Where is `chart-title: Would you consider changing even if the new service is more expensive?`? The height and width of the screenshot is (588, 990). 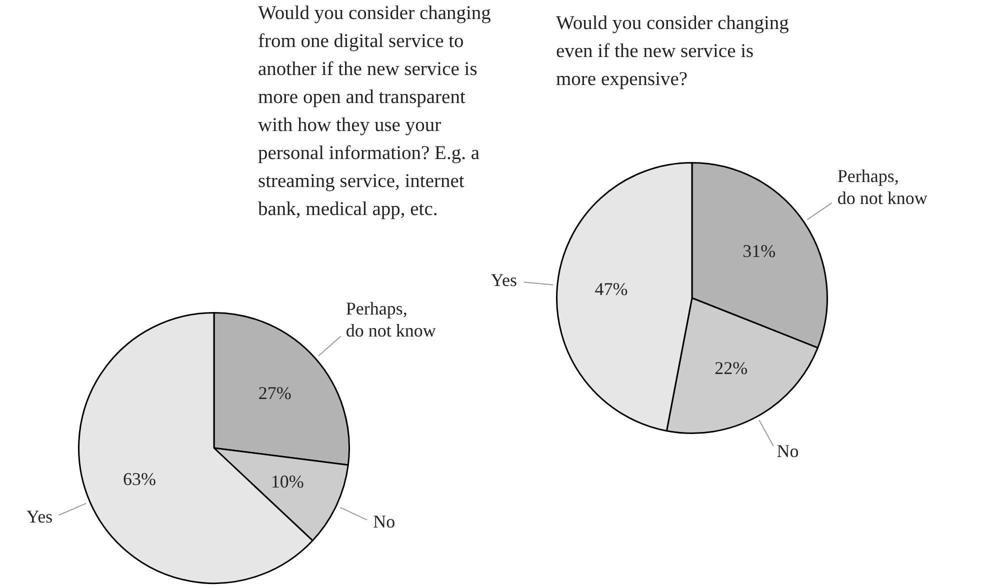 chart-title: Would you consider changing even if the new service is more expensive? is located at coordinates (673, 52).